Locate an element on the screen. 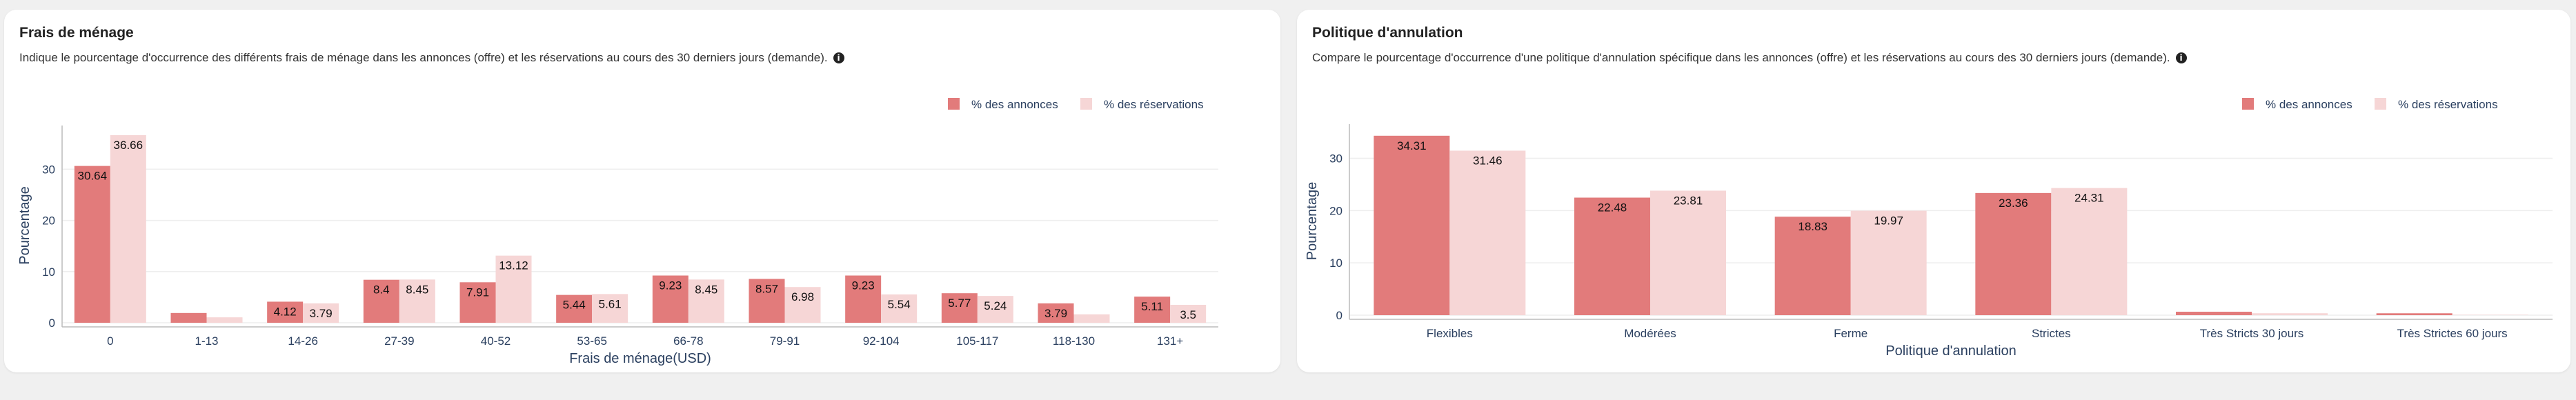  x-tick-label: Modérées is located at coordinates (1650, 333).